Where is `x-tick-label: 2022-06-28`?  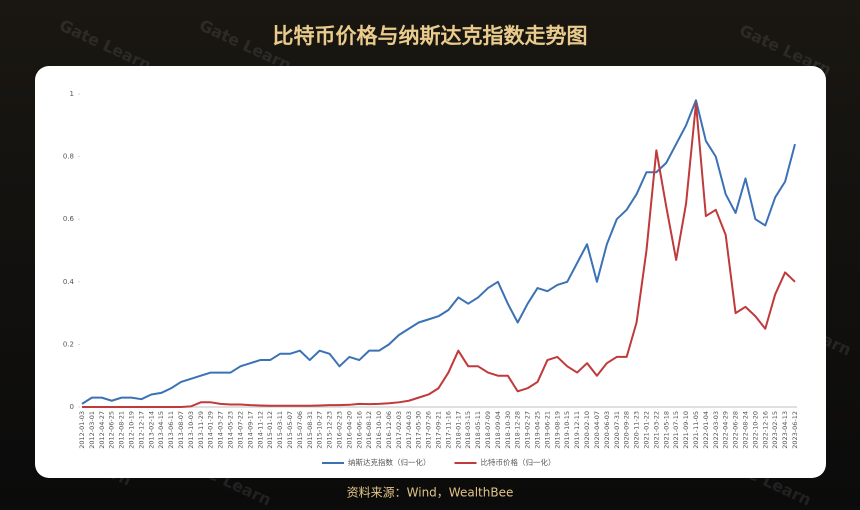
x-tick-label: 2022-06-28 is located at coordinates (736, 430).